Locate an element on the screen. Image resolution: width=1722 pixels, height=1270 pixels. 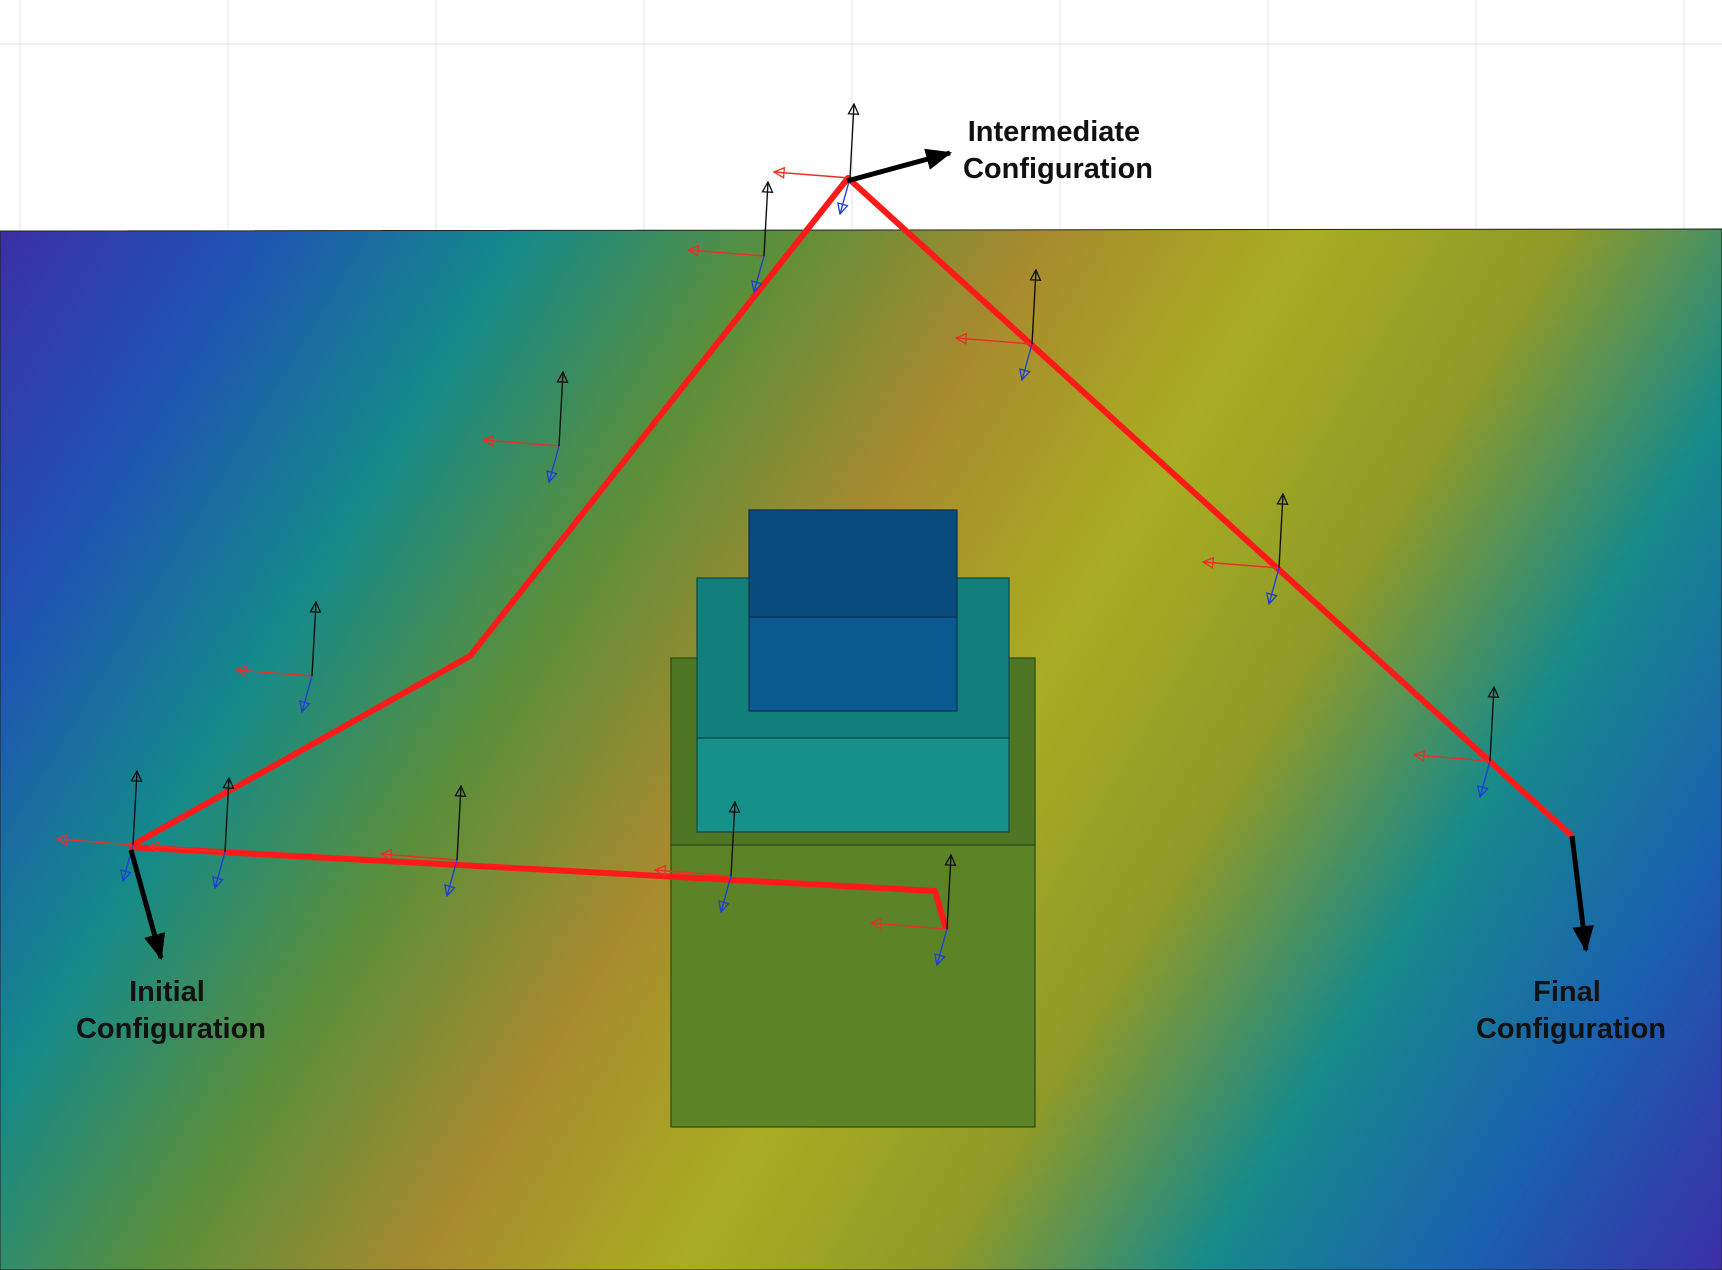
robot-head-upper is located at coordinates (853, 563).